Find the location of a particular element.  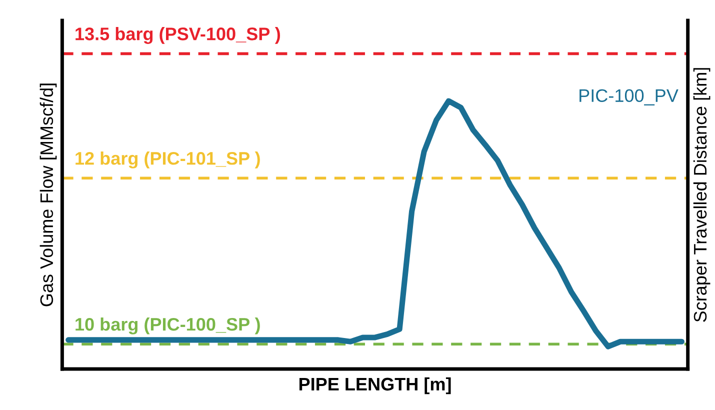

ref-line-label: 10 barg (PIC-100_SP ) is located at coordinates (168, 325).